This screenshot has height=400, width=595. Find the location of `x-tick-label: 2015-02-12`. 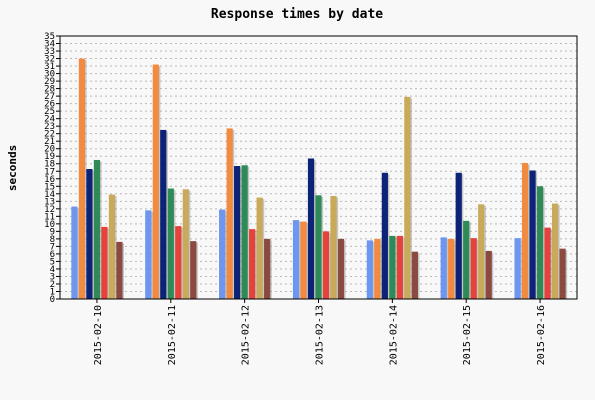

x-tick-label: 2015-02-12 is located at coordinates (246, 335).